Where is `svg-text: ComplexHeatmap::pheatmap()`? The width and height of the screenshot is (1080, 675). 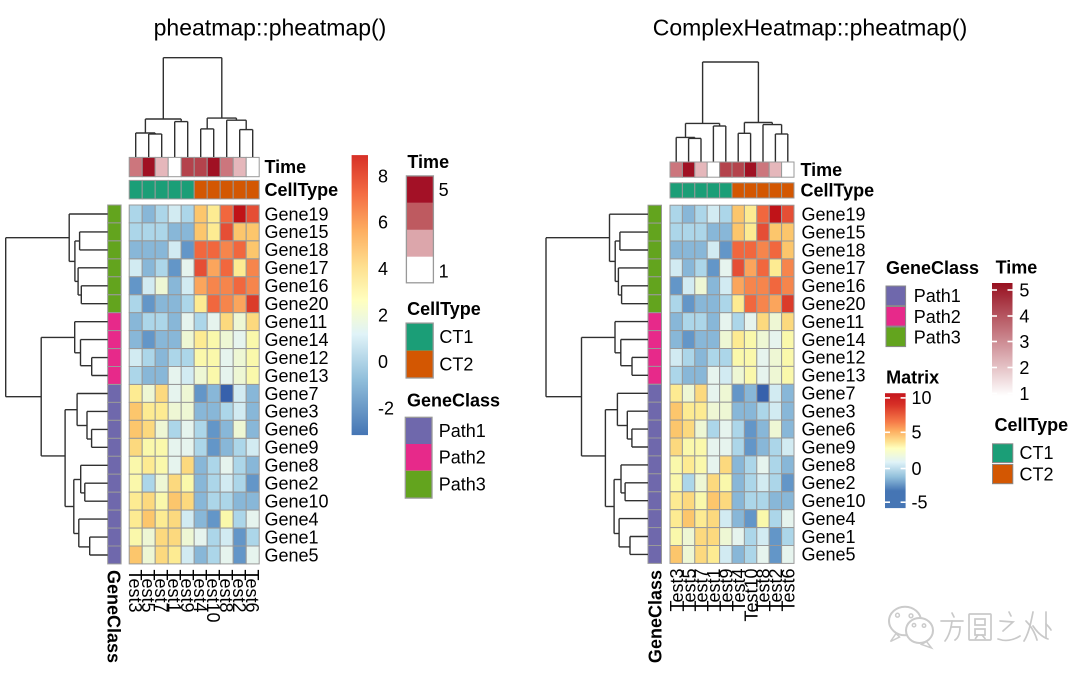
svg-text: ComplexHeatmap::pheatmap() is located at coordinates (810, 28).